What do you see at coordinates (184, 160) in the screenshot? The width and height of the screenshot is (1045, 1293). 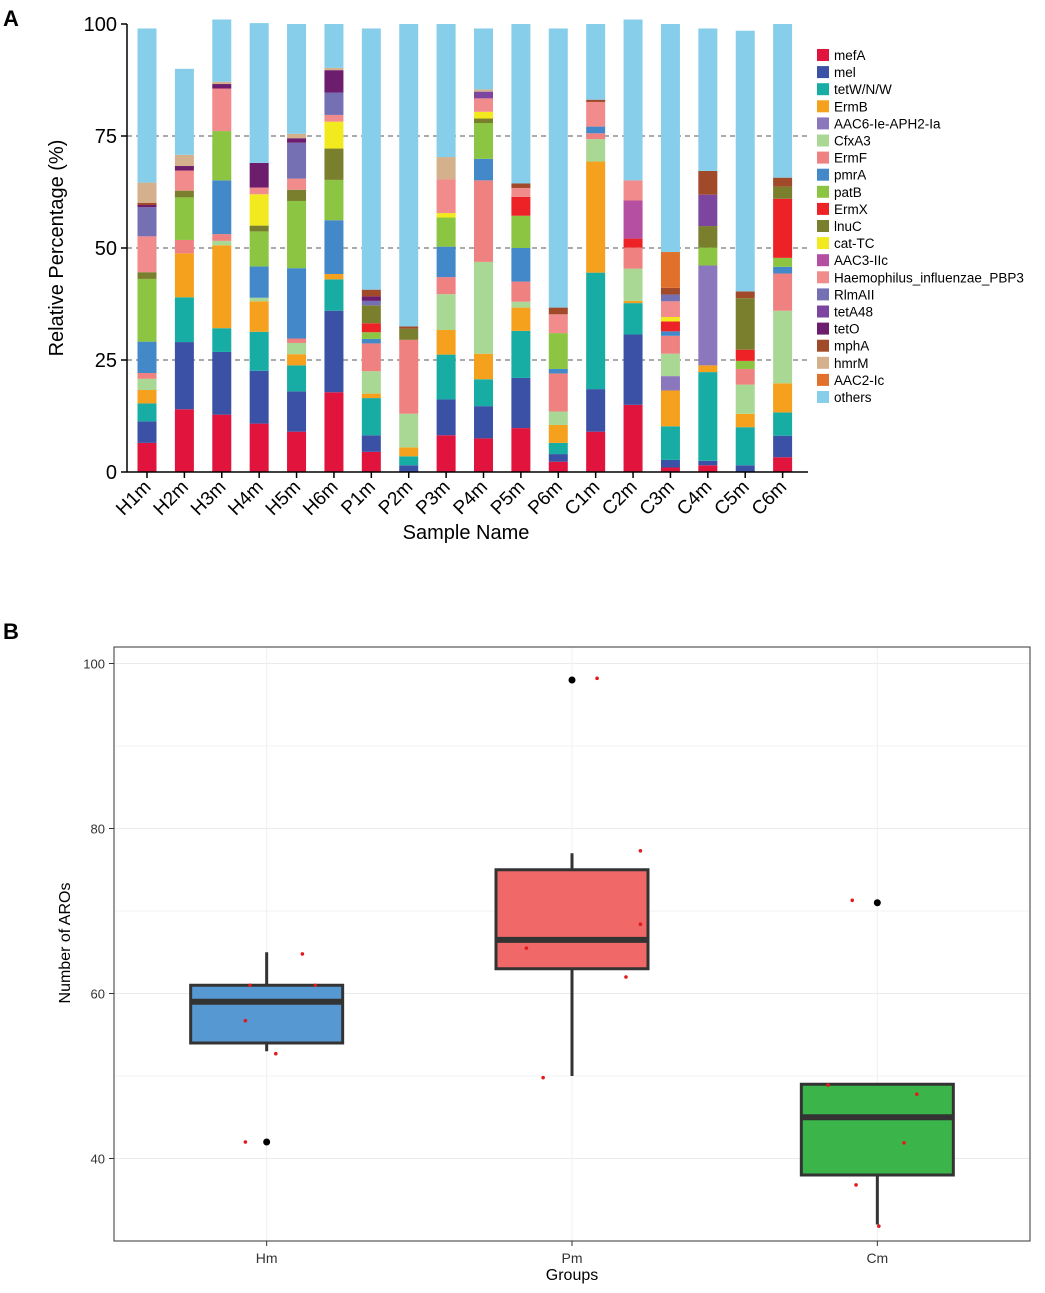 I see `bar-segment-H2m-hmrM` at bounding box center [184, 160].